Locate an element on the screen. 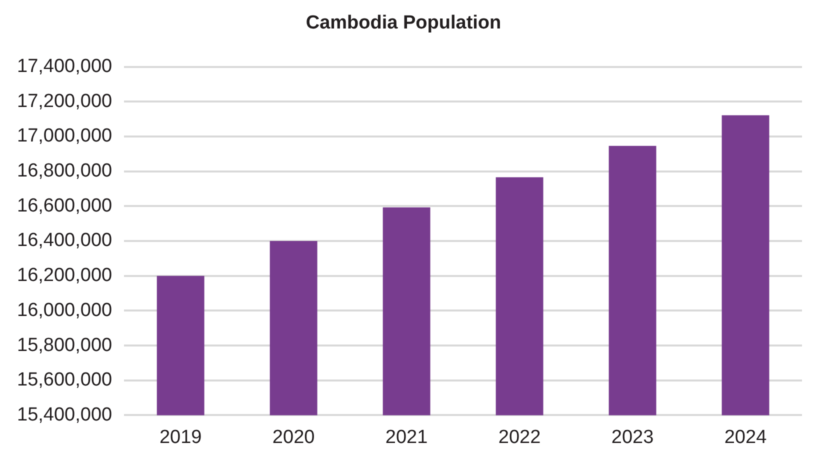 The width and height of the screenshot is (814, 456). y-tick-label: 17,200,000 is located at coordinates (64, 101).